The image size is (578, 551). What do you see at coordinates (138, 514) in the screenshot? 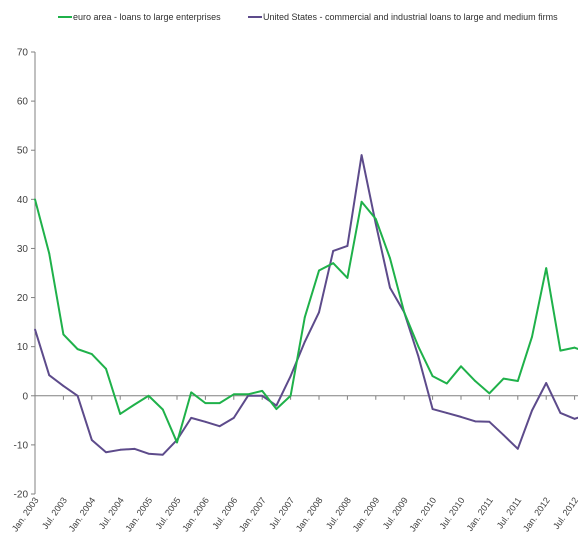
I see `x-tick-label: Jan. 2005` at bounding box center [138, 514].